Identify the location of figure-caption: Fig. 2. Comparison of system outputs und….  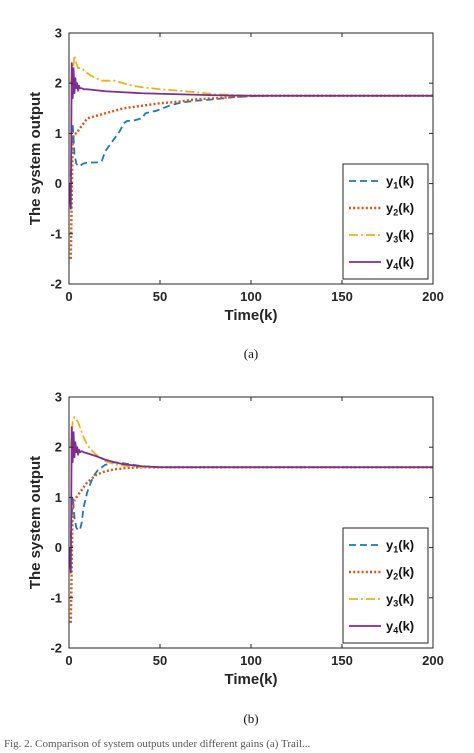
(157, 744).